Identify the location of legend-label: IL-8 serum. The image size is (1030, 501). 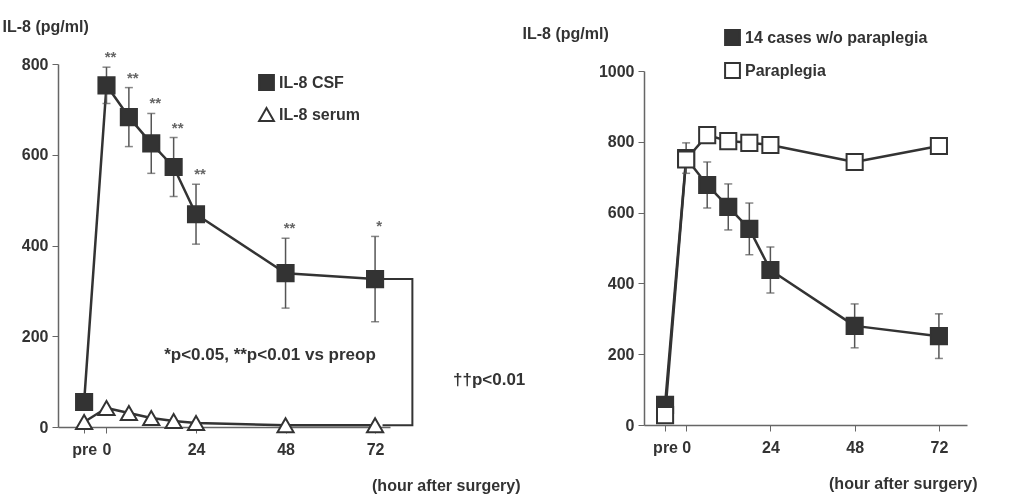
(319, 114).